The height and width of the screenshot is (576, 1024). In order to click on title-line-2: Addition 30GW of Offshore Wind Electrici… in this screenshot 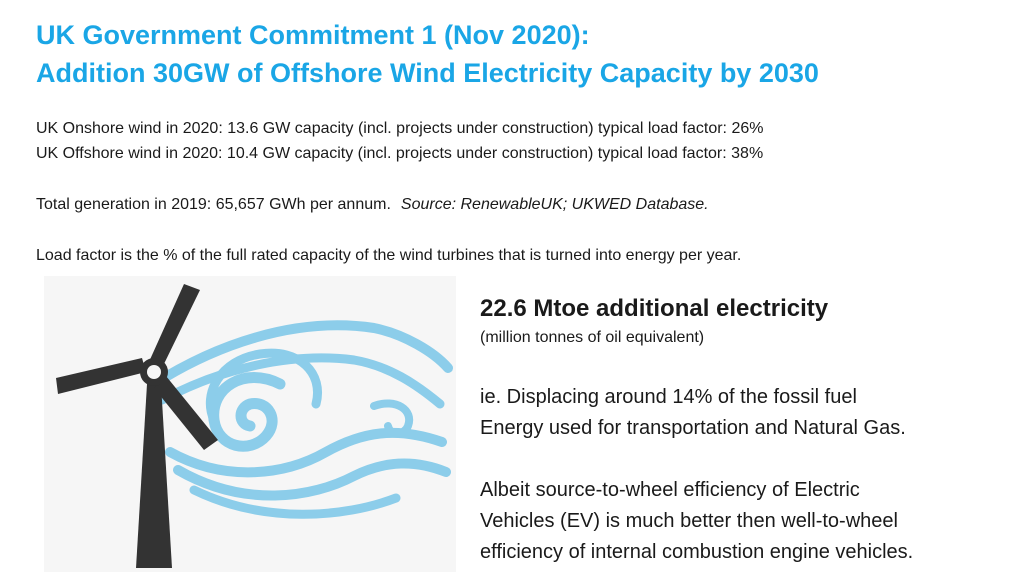, I will do `click(427, 73)`.